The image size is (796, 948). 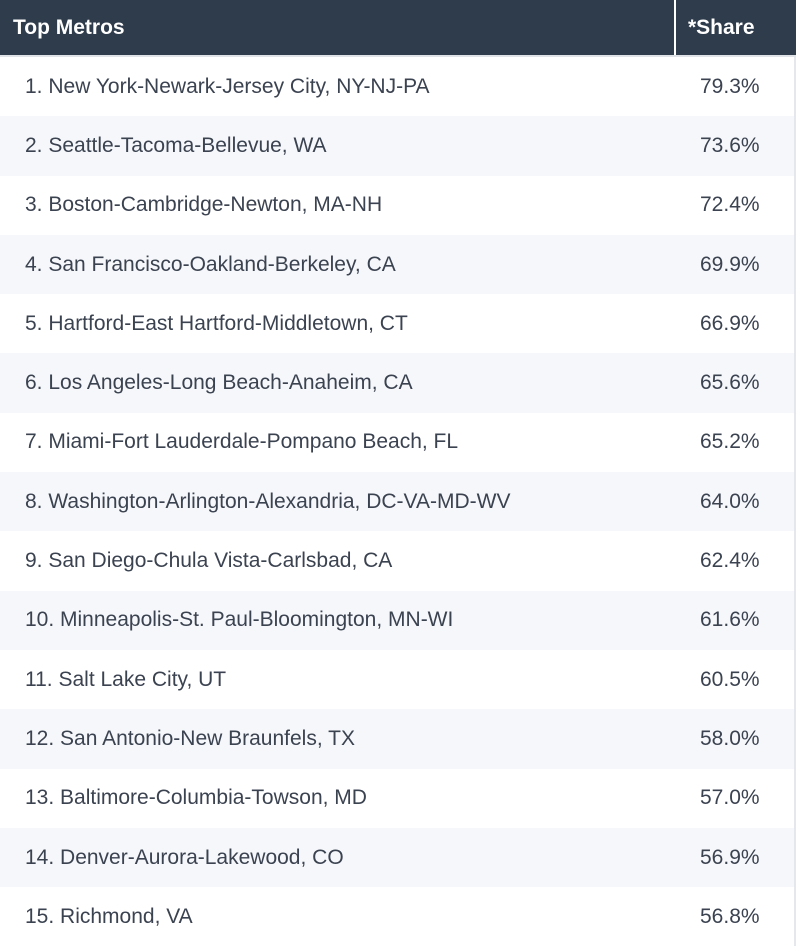 What do you see at coordinates (210, 264) in the screenshot?
I see `metro-name-cell: 4. San Francisco-Oakland-Berkeley, CA` at bounding box center [210, 264].